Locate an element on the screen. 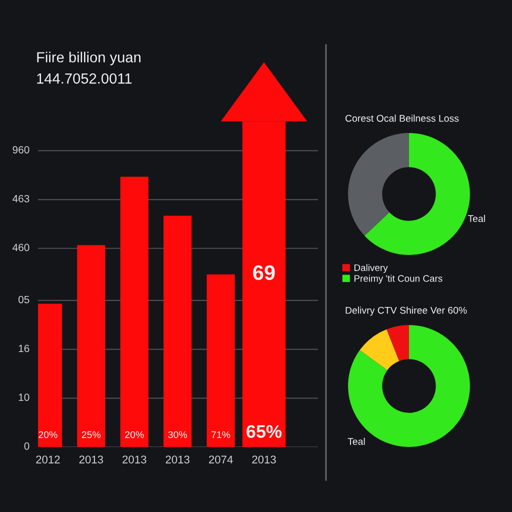  slice-label: Teal is located at coordinates (476, 218).